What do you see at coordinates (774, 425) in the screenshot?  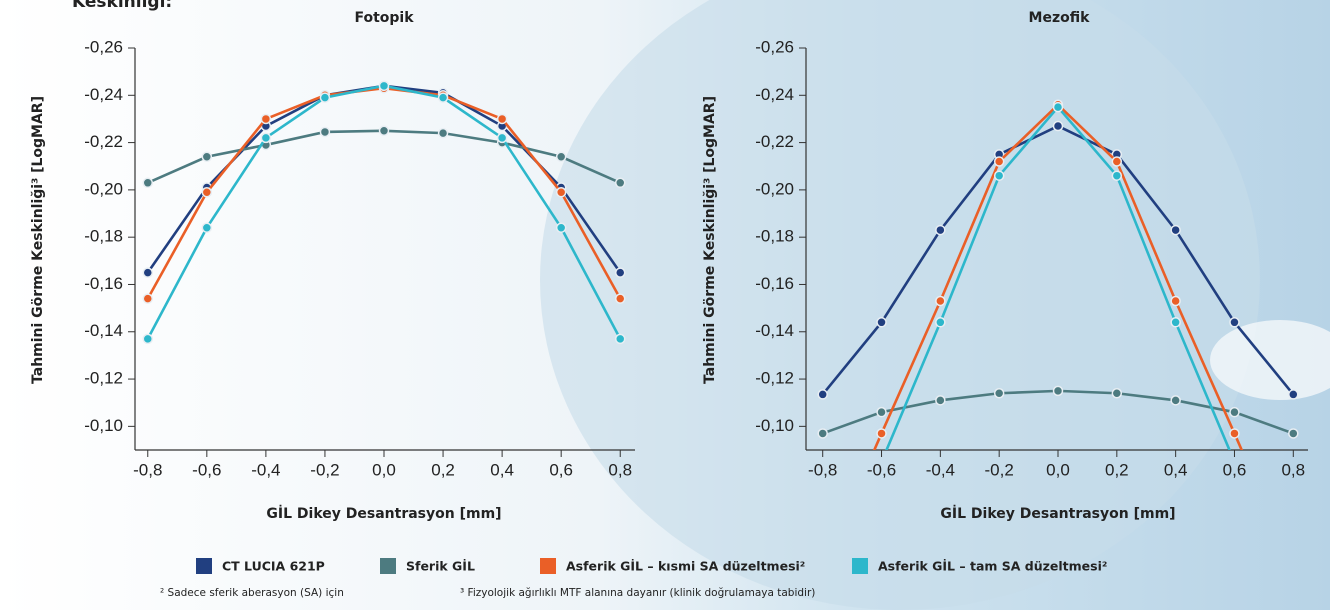 I see `y-tick-label: -0,10` at bounding box center [774, 425].